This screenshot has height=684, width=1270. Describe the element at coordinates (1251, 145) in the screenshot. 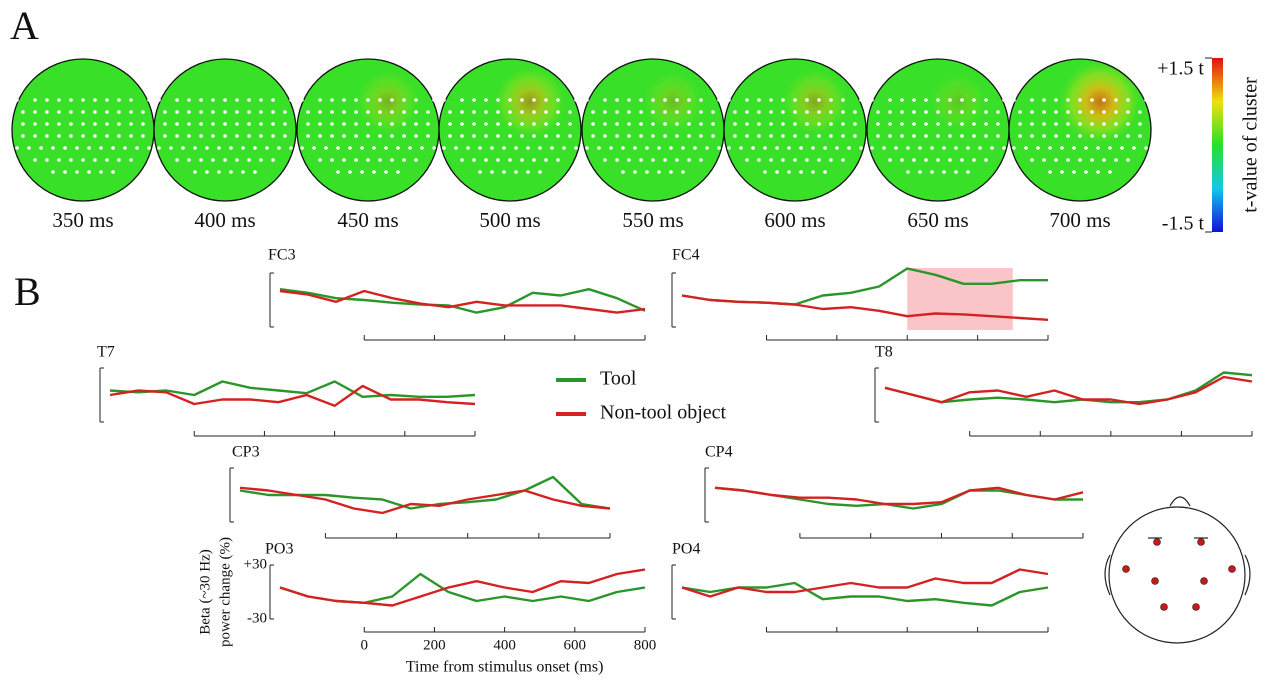

I see `colorbar-label: t-value of cluster` at that location.